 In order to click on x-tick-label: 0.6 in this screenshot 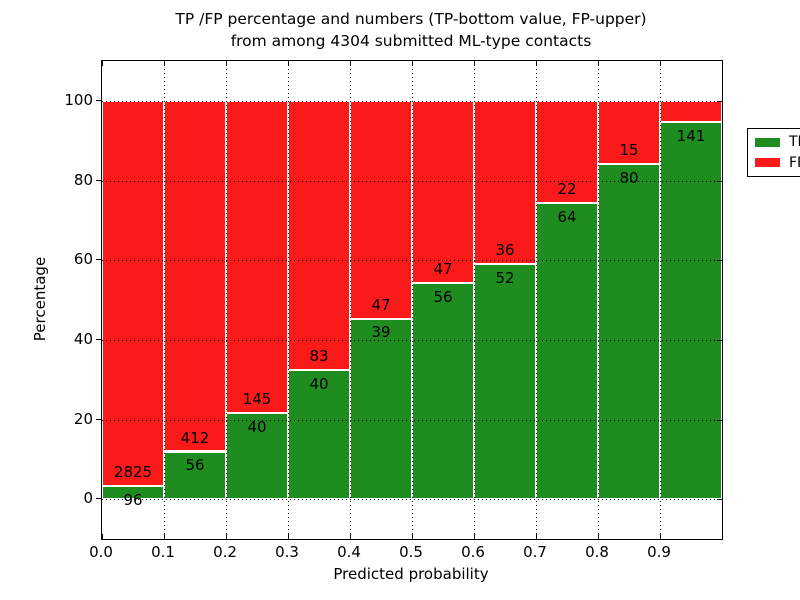, I will do `click(473, 552)`.